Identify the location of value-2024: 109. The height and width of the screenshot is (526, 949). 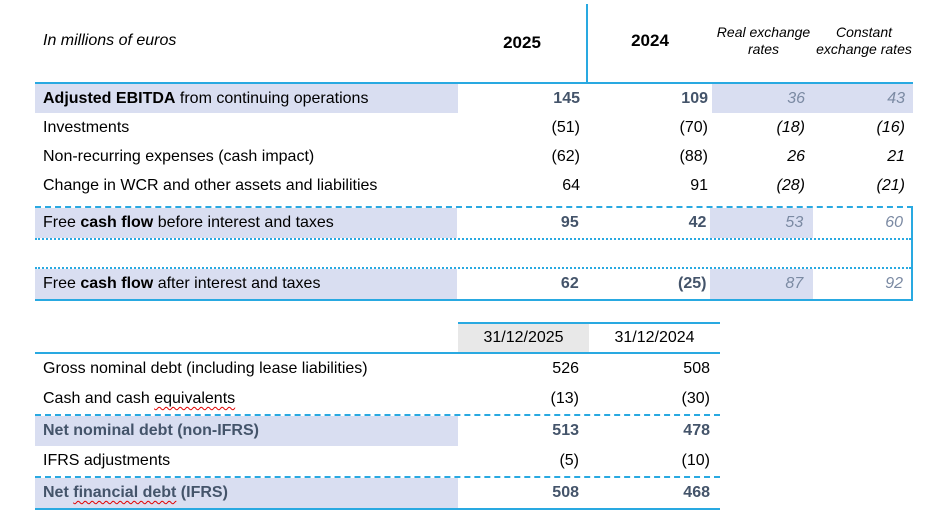
(694, 98).